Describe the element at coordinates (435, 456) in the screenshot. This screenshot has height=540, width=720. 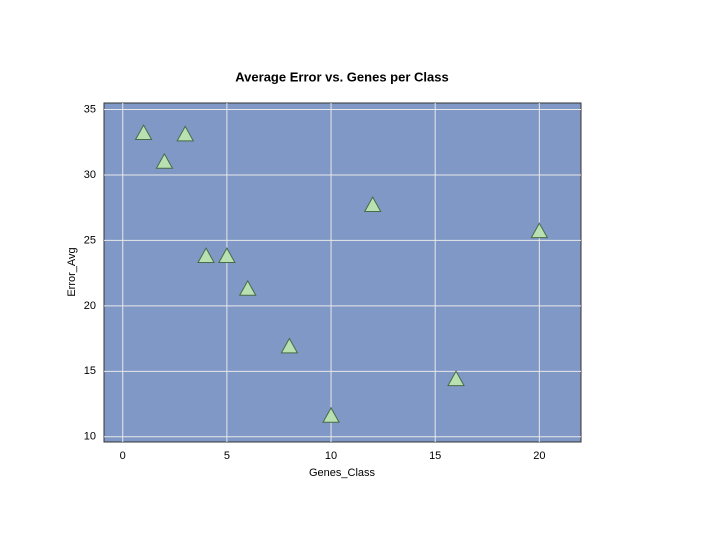
I see `x-tick-label: 15` at that location.